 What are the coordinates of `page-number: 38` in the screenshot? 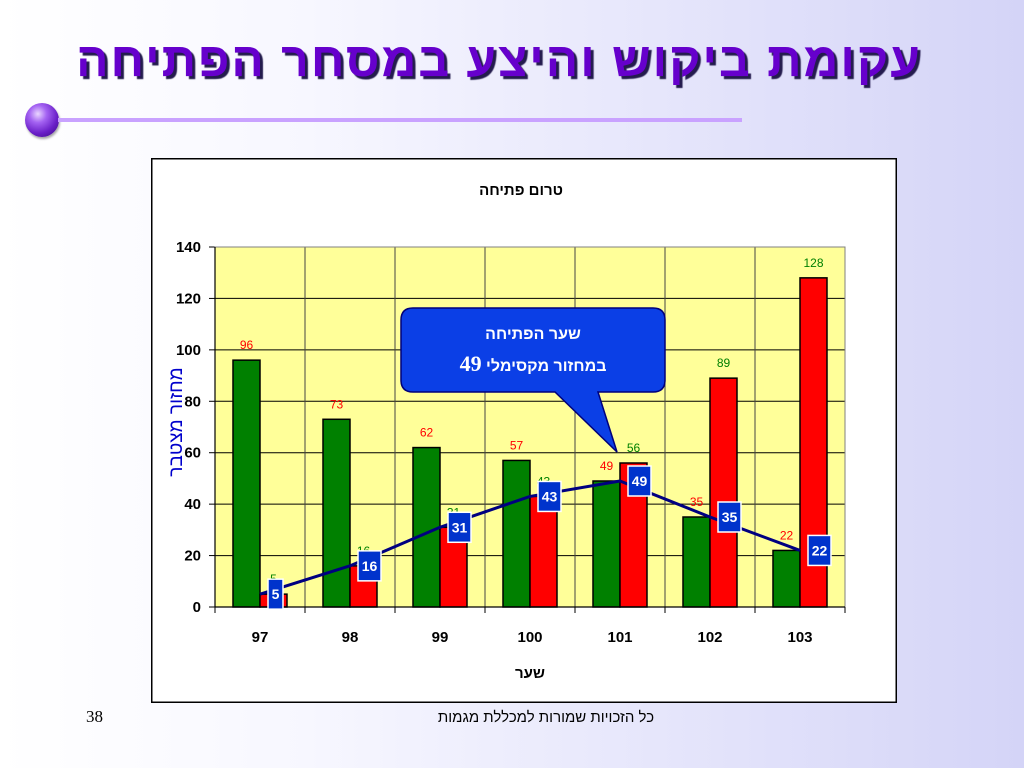 It's located at (94, 716).